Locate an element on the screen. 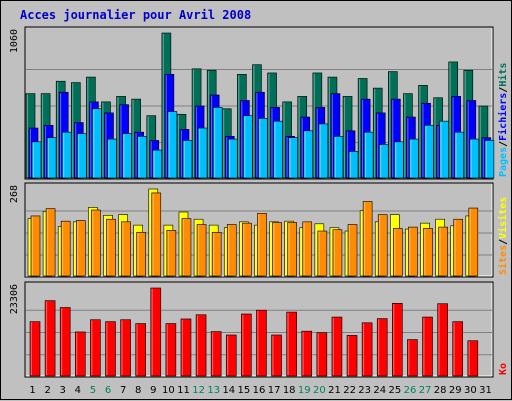 The width and height of the screenshot is (512, 401). x-tick-label-23: 23 is located at coordinates (364, 390).